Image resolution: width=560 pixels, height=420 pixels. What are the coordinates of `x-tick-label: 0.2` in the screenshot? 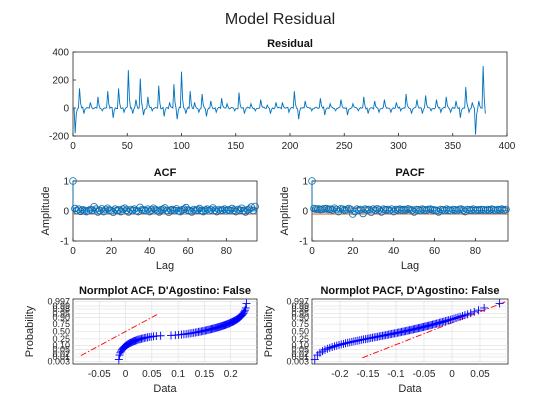 It's located at (231, 374).